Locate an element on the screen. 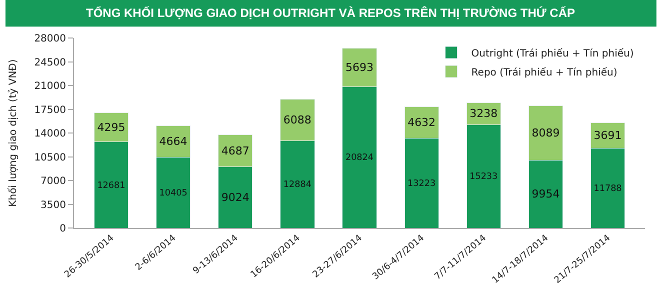 This screenshot has height=298, width=660. y-tick-label: 24500 is located at coordinates (50, 62).